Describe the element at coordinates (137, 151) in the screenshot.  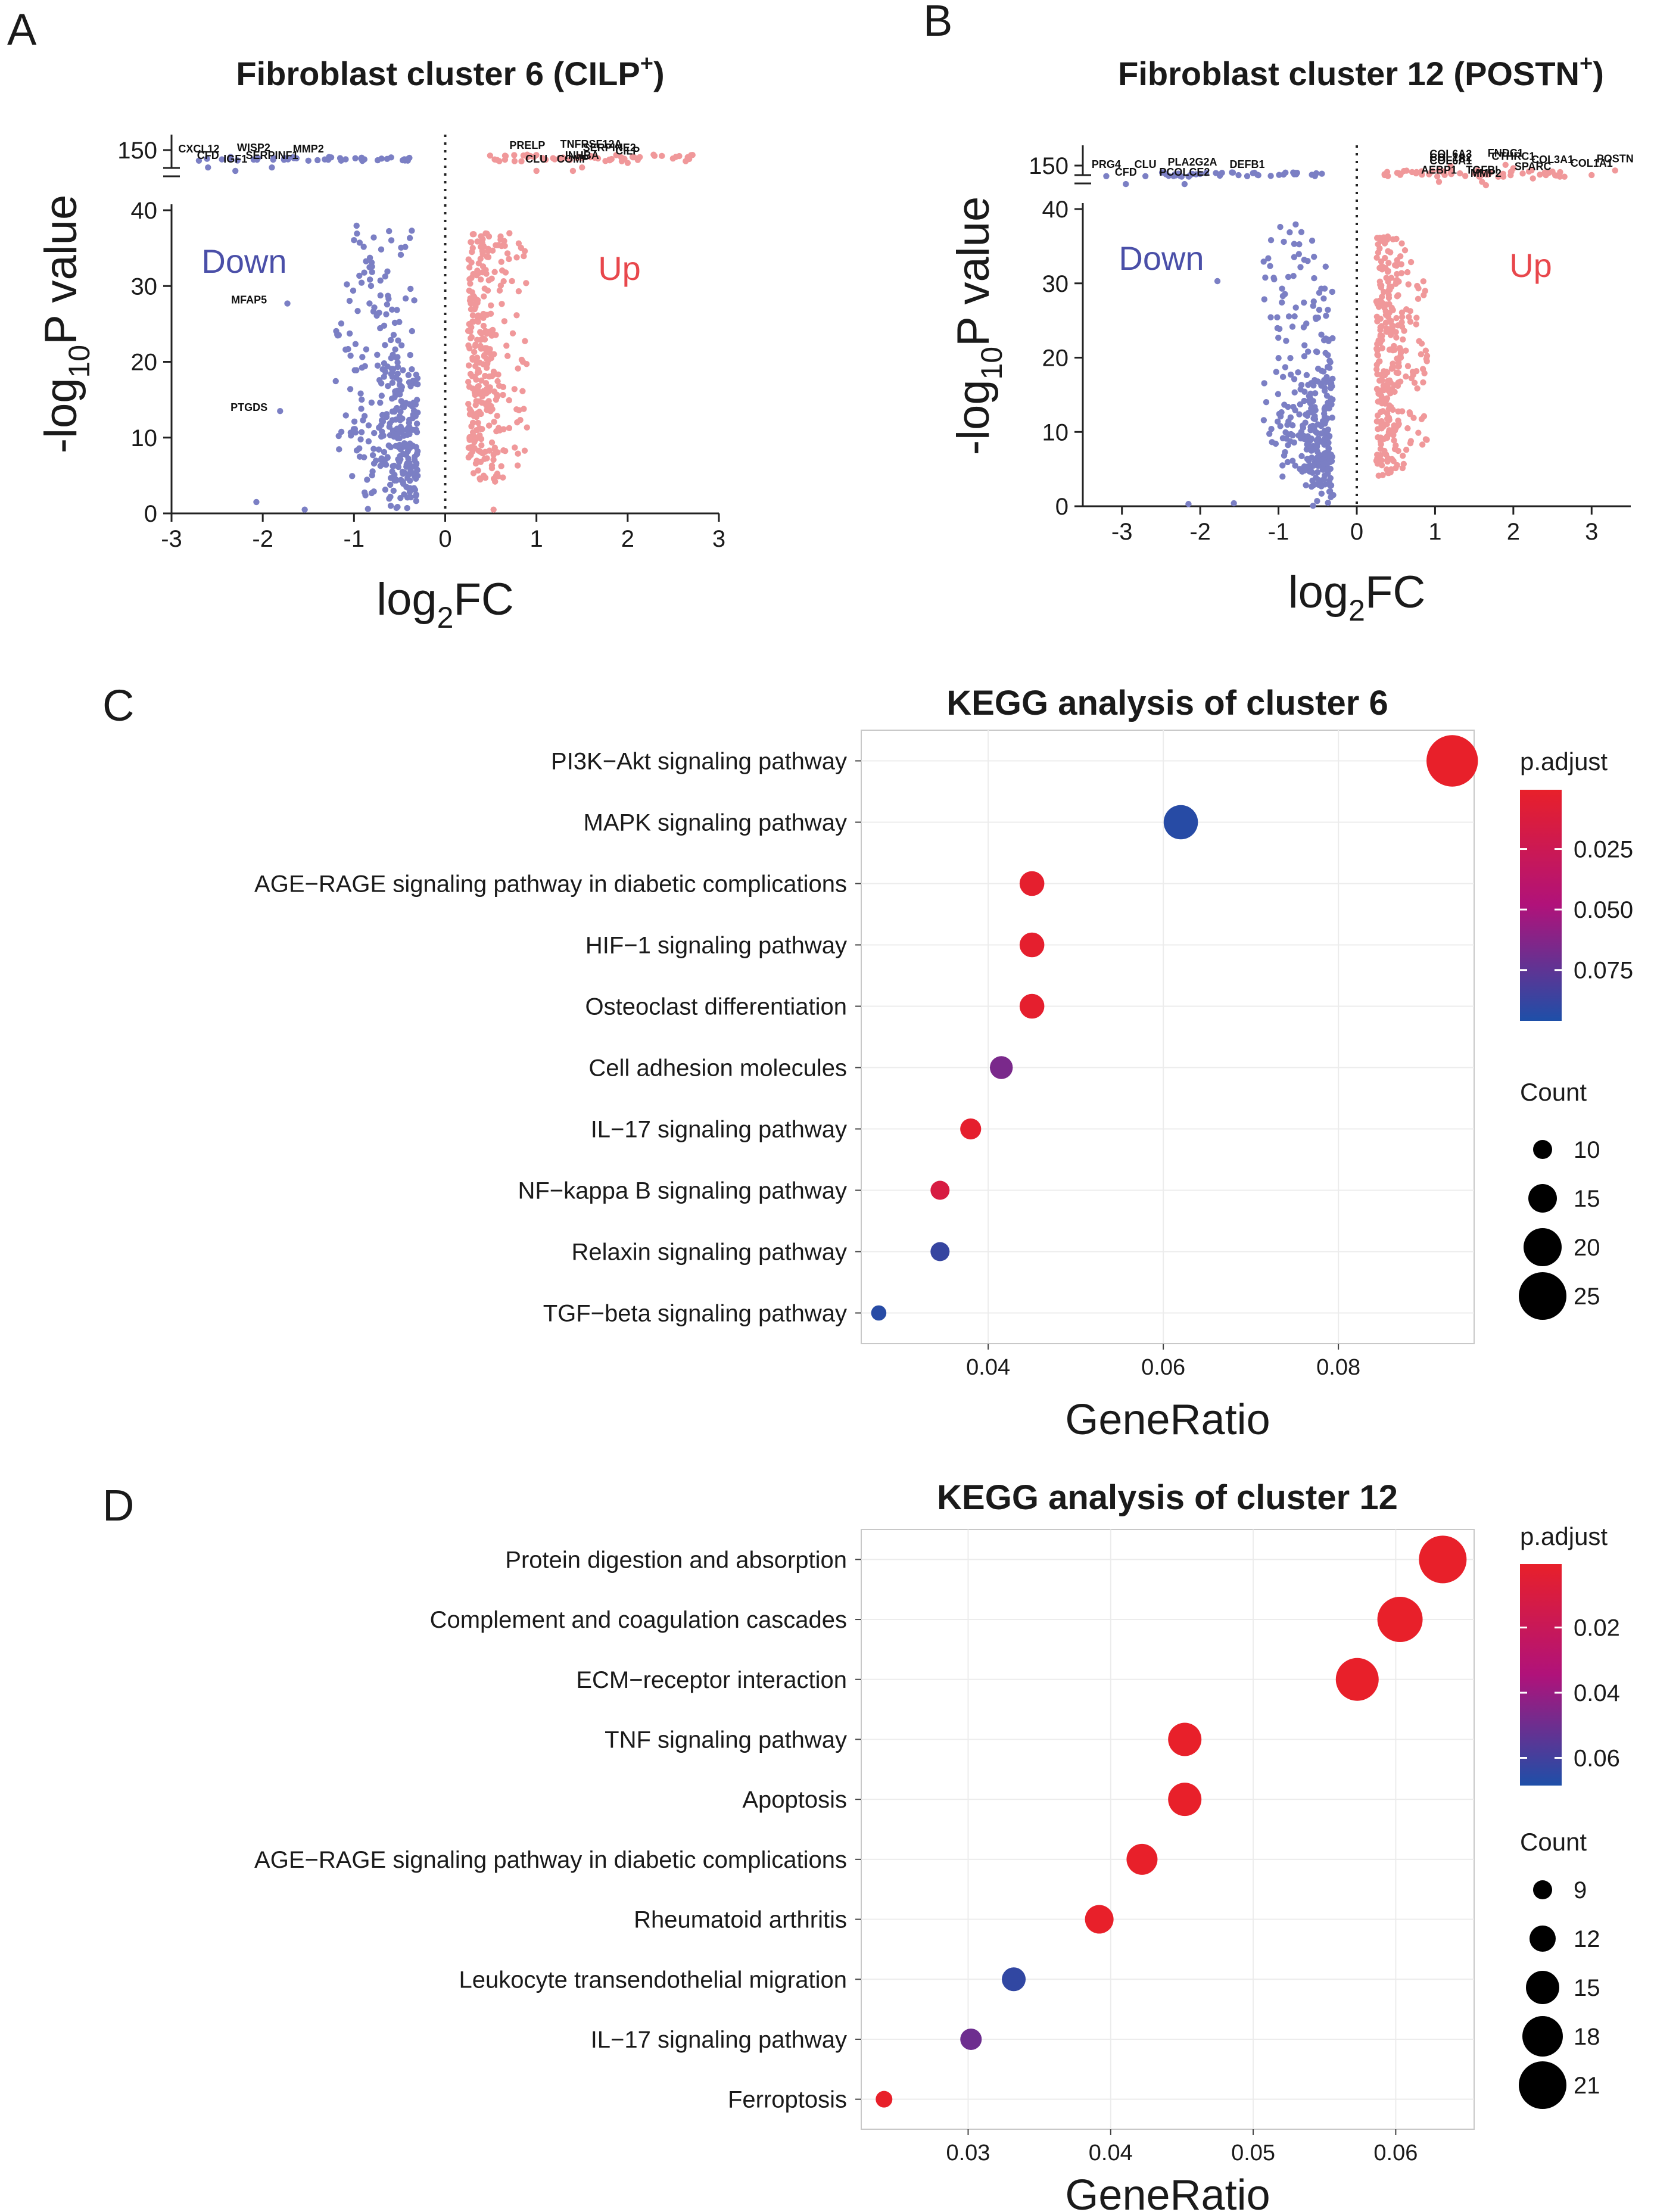
I see `y-tick-label: 150` at that location.